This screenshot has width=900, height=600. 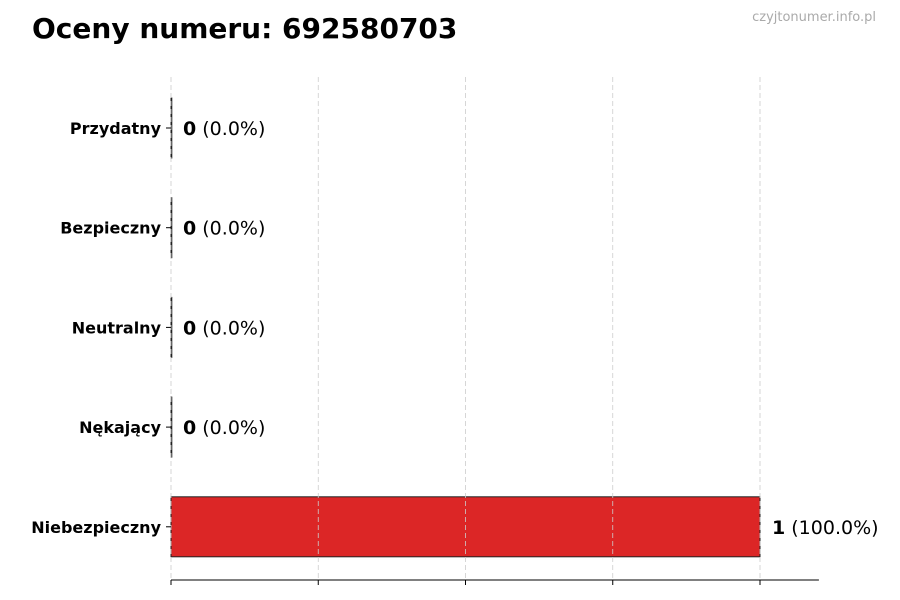 I want to click on data-label-0: 0 (0.0%), so click(x=224, y=129).